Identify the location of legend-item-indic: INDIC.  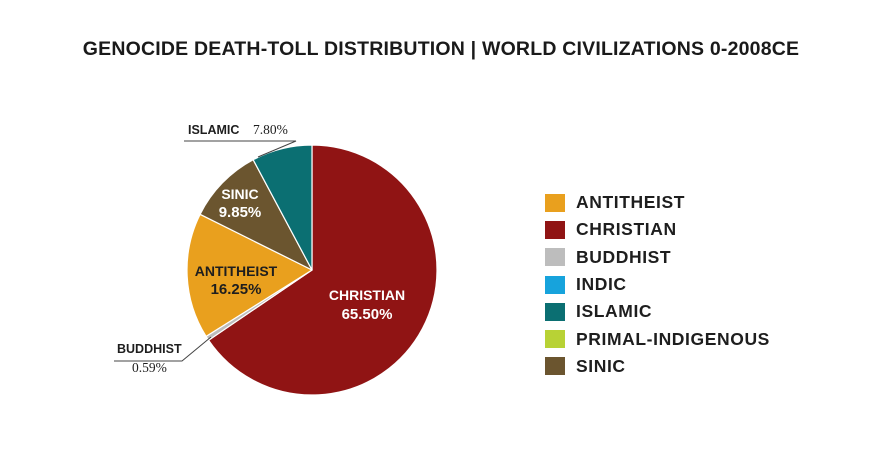
(657, 284).